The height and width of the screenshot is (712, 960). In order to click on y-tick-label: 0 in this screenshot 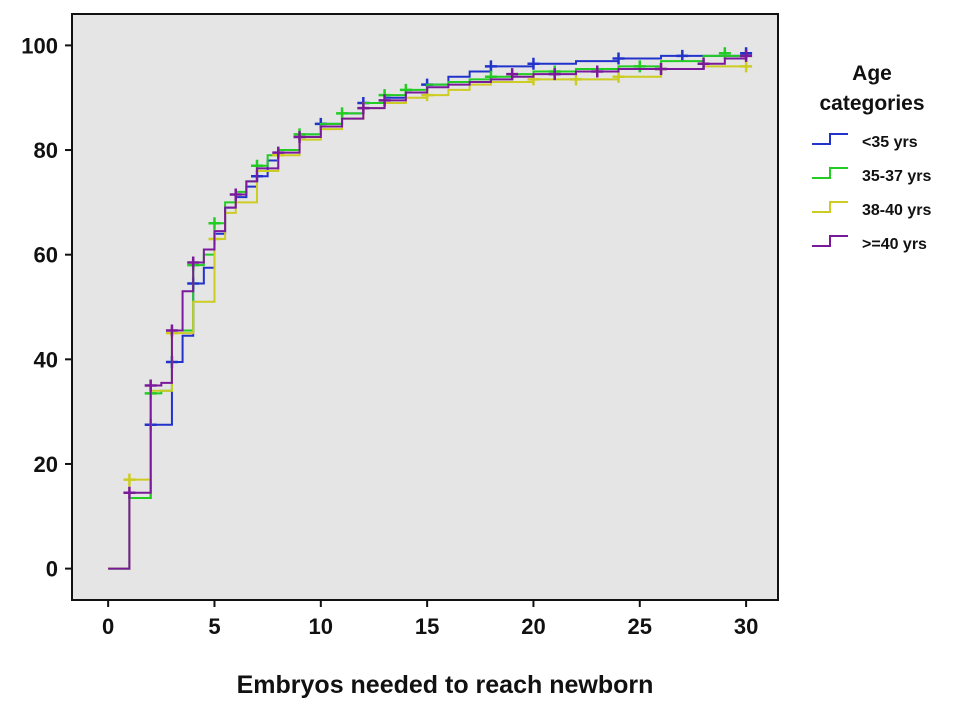, I will do `click(52, 569)`.